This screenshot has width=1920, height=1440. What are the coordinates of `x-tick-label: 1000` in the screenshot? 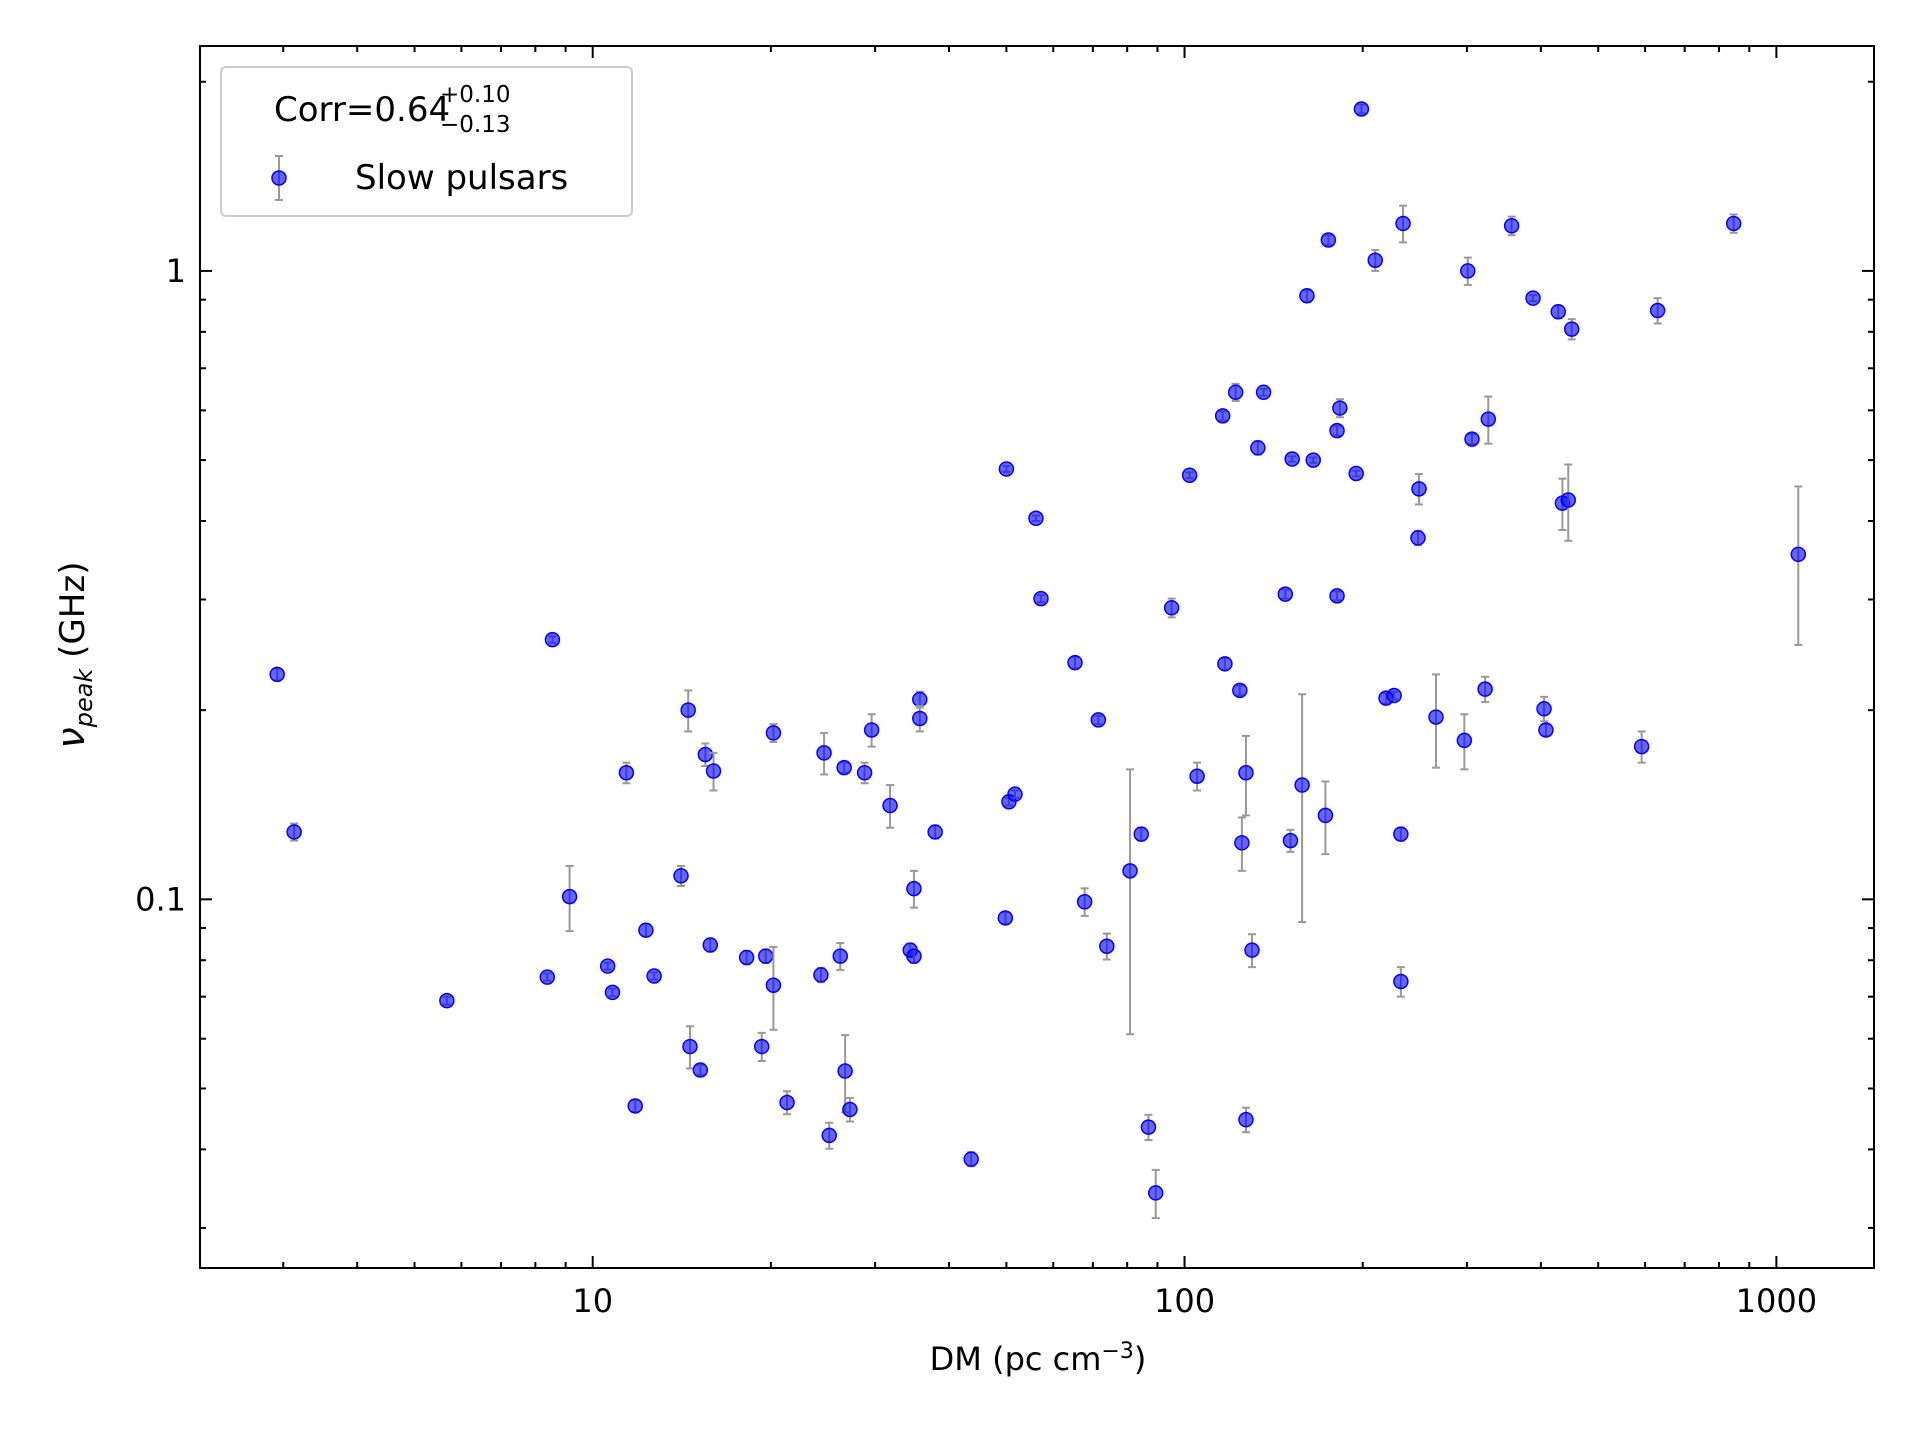 It's located at (1776, 1301).